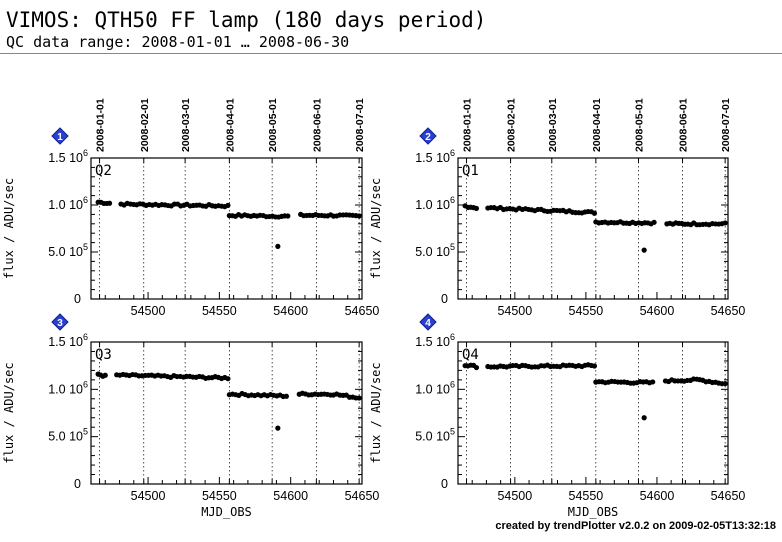  I want to click on panel-label: Q2, so click(103, 171).